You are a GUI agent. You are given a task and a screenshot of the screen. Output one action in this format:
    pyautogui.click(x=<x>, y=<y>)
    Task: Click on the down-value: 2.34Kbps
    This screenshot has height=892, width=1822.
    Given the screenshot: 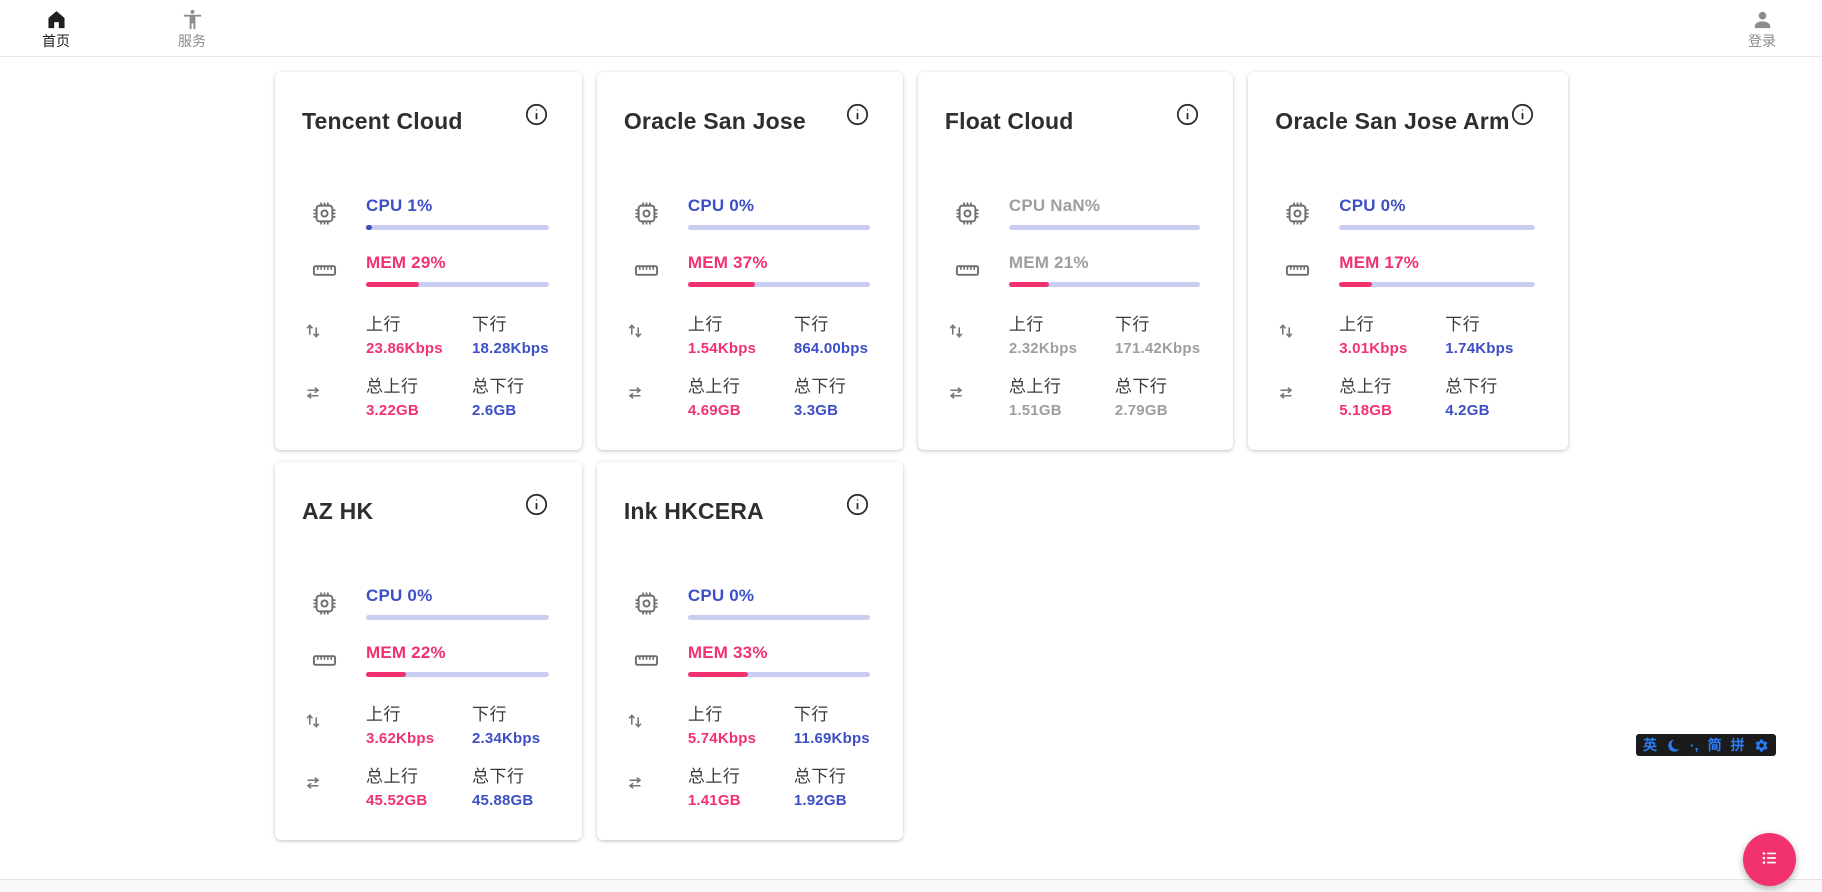 What is the action you would take?
    pyautogui.click(x=506, y=739)
    